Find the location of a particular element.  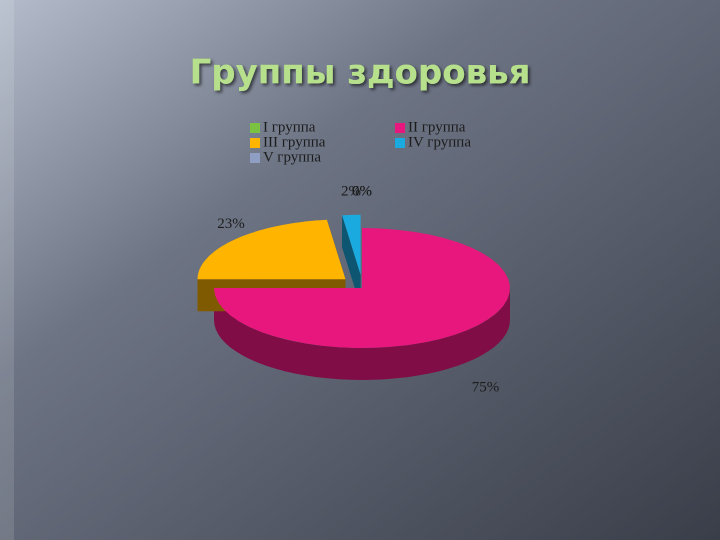

legend-label: I группа is located at coordinates (289, 127).